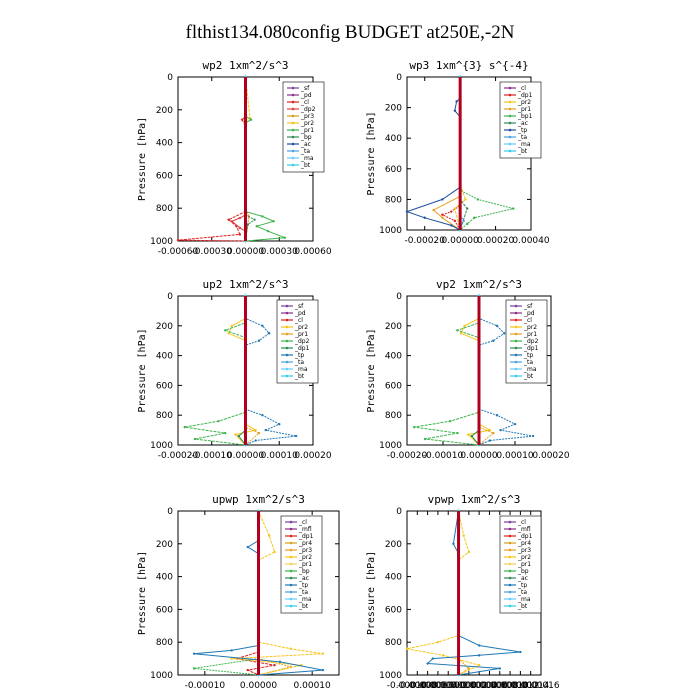  Describe the element at coordinates (245, 65) in the screenshot. I see `panel-title-1: wp2 1xm^2/s^3` at that location.